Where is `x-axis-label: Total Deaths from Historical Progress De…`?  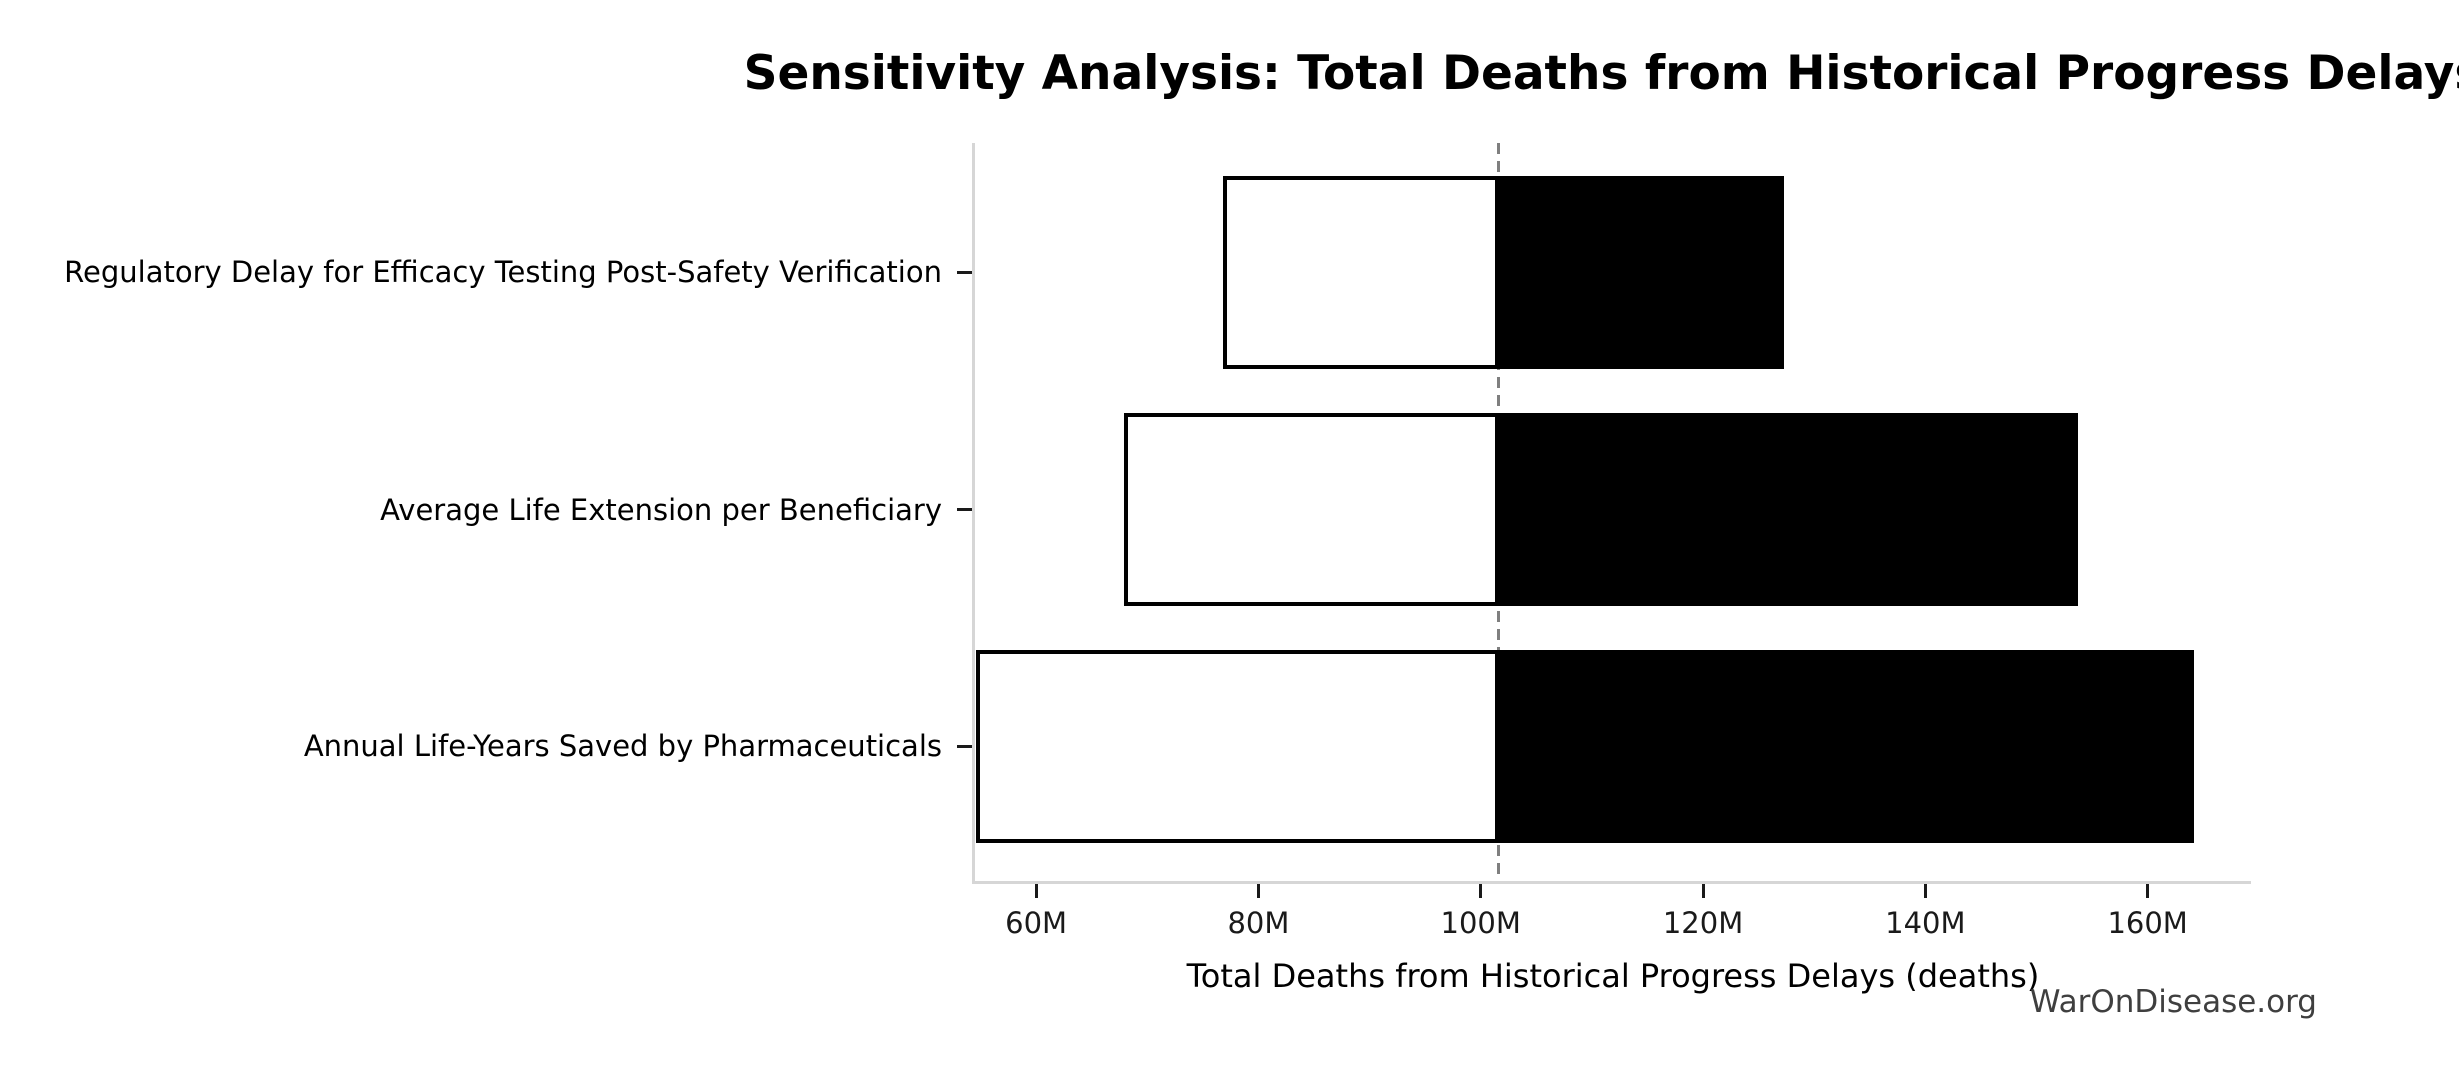
x-axis-label: Total Deaths from Historical Progress De… is located at coordinates (1613, 976).